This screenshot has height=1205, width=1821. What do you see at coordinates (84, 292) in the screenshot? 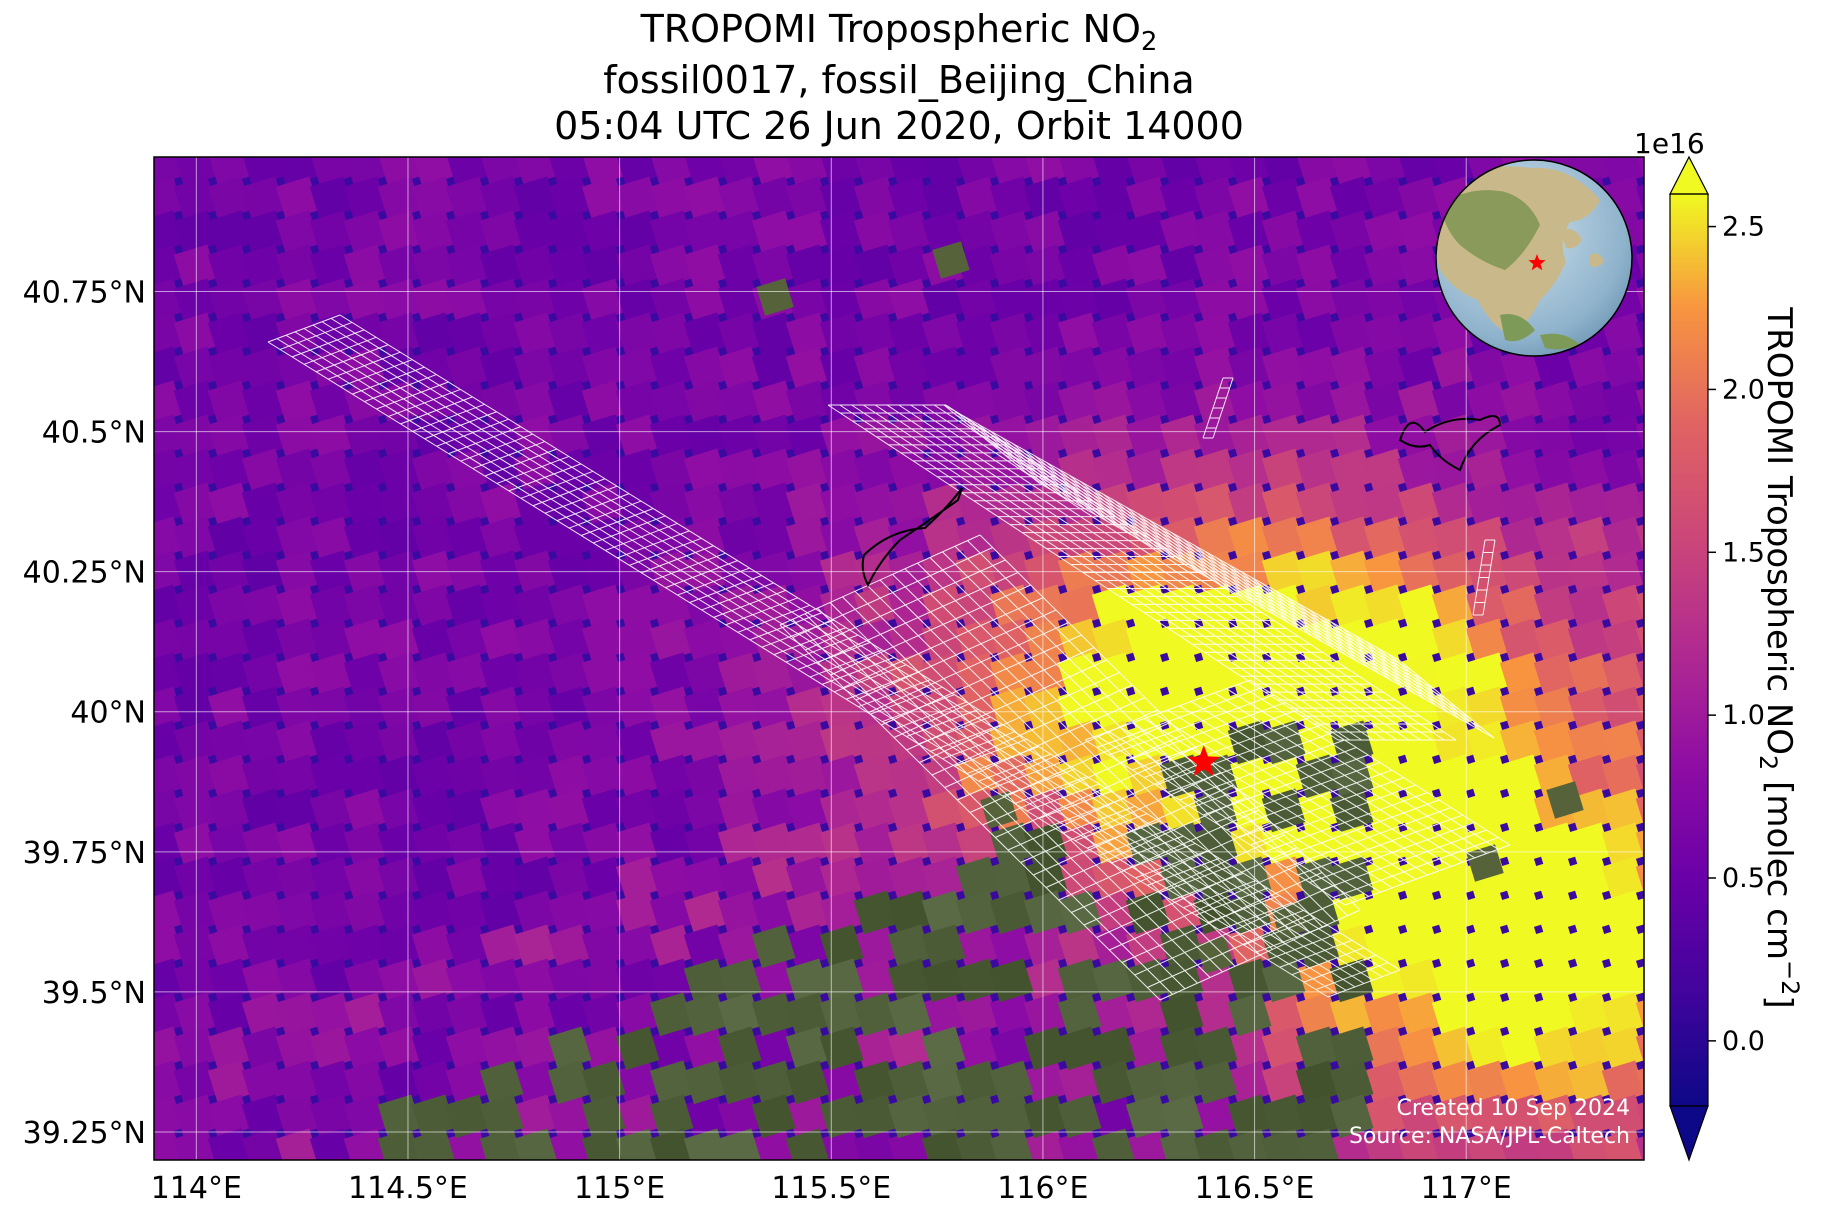
I see `lat-tick-label: 40.75°N` at bounding box center [84, 292].